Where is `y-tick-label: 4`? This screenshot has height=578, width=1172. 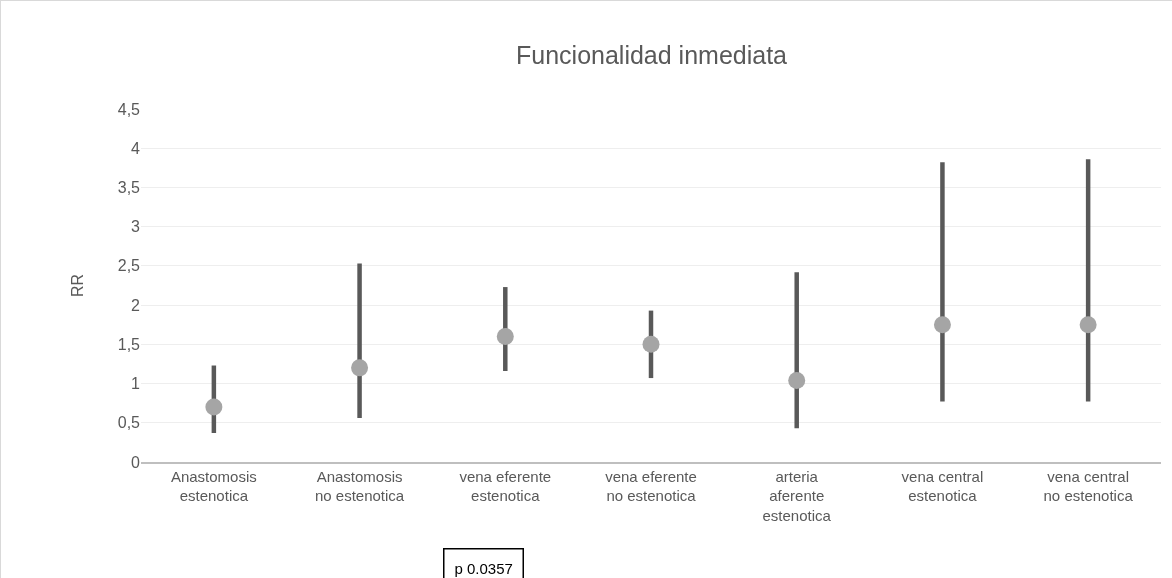 y-tick-label: 4 is located at coordinates (136, 148).